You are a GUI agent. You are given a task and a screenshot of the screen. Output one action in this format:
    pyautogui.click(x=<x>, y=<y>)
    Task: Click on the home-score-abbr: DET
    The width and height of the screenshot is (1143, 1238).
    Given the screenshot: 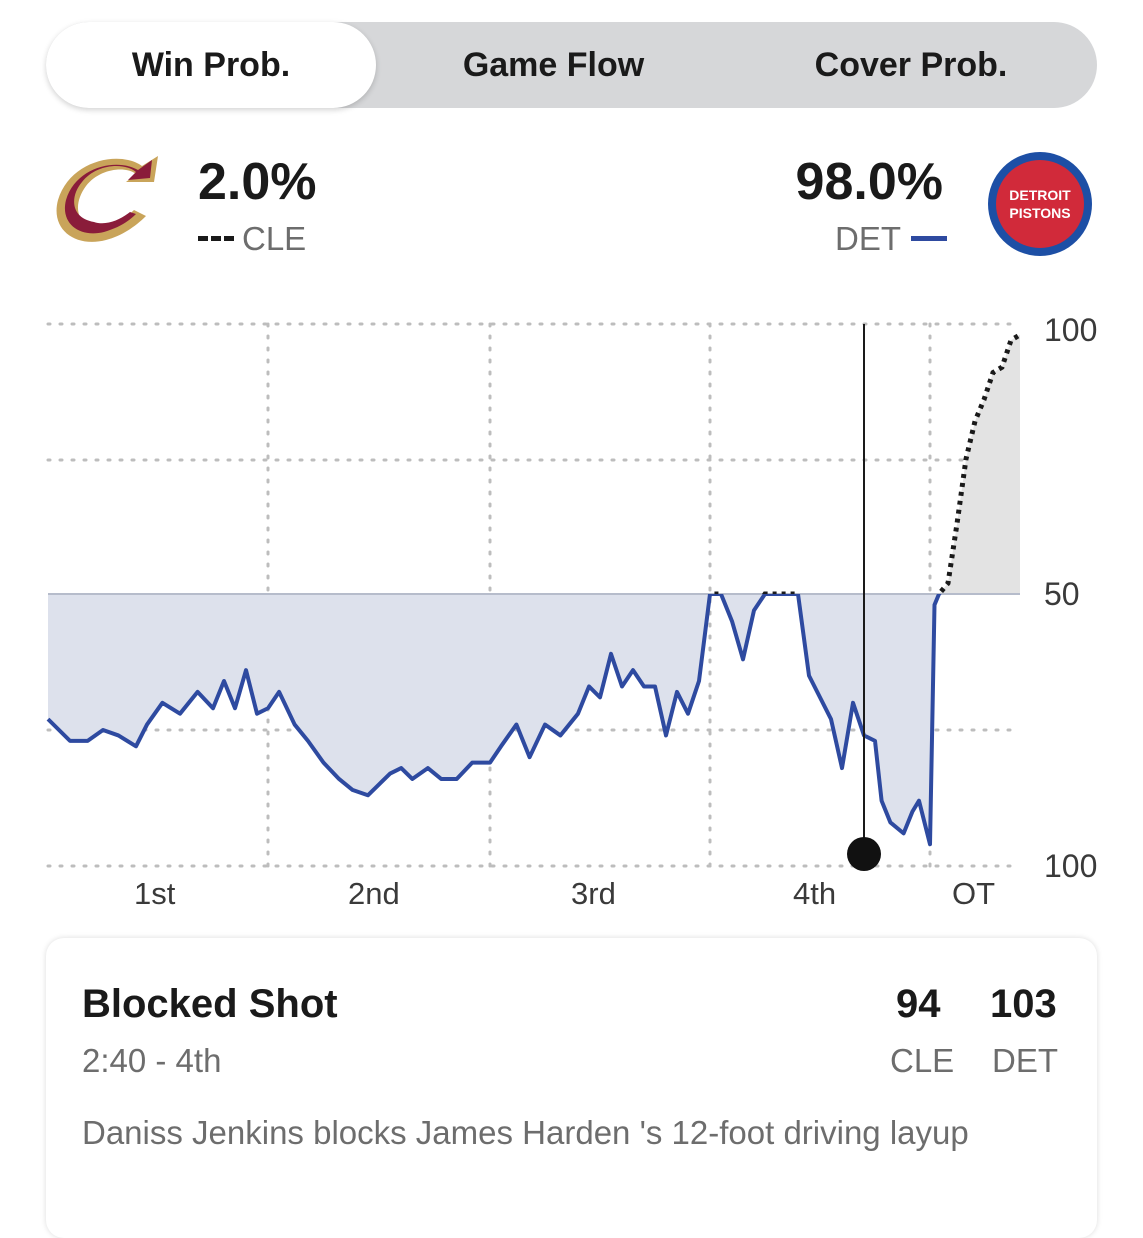 What is the action you would take?
    pyautogui.click(x=1025, y=1060)
    